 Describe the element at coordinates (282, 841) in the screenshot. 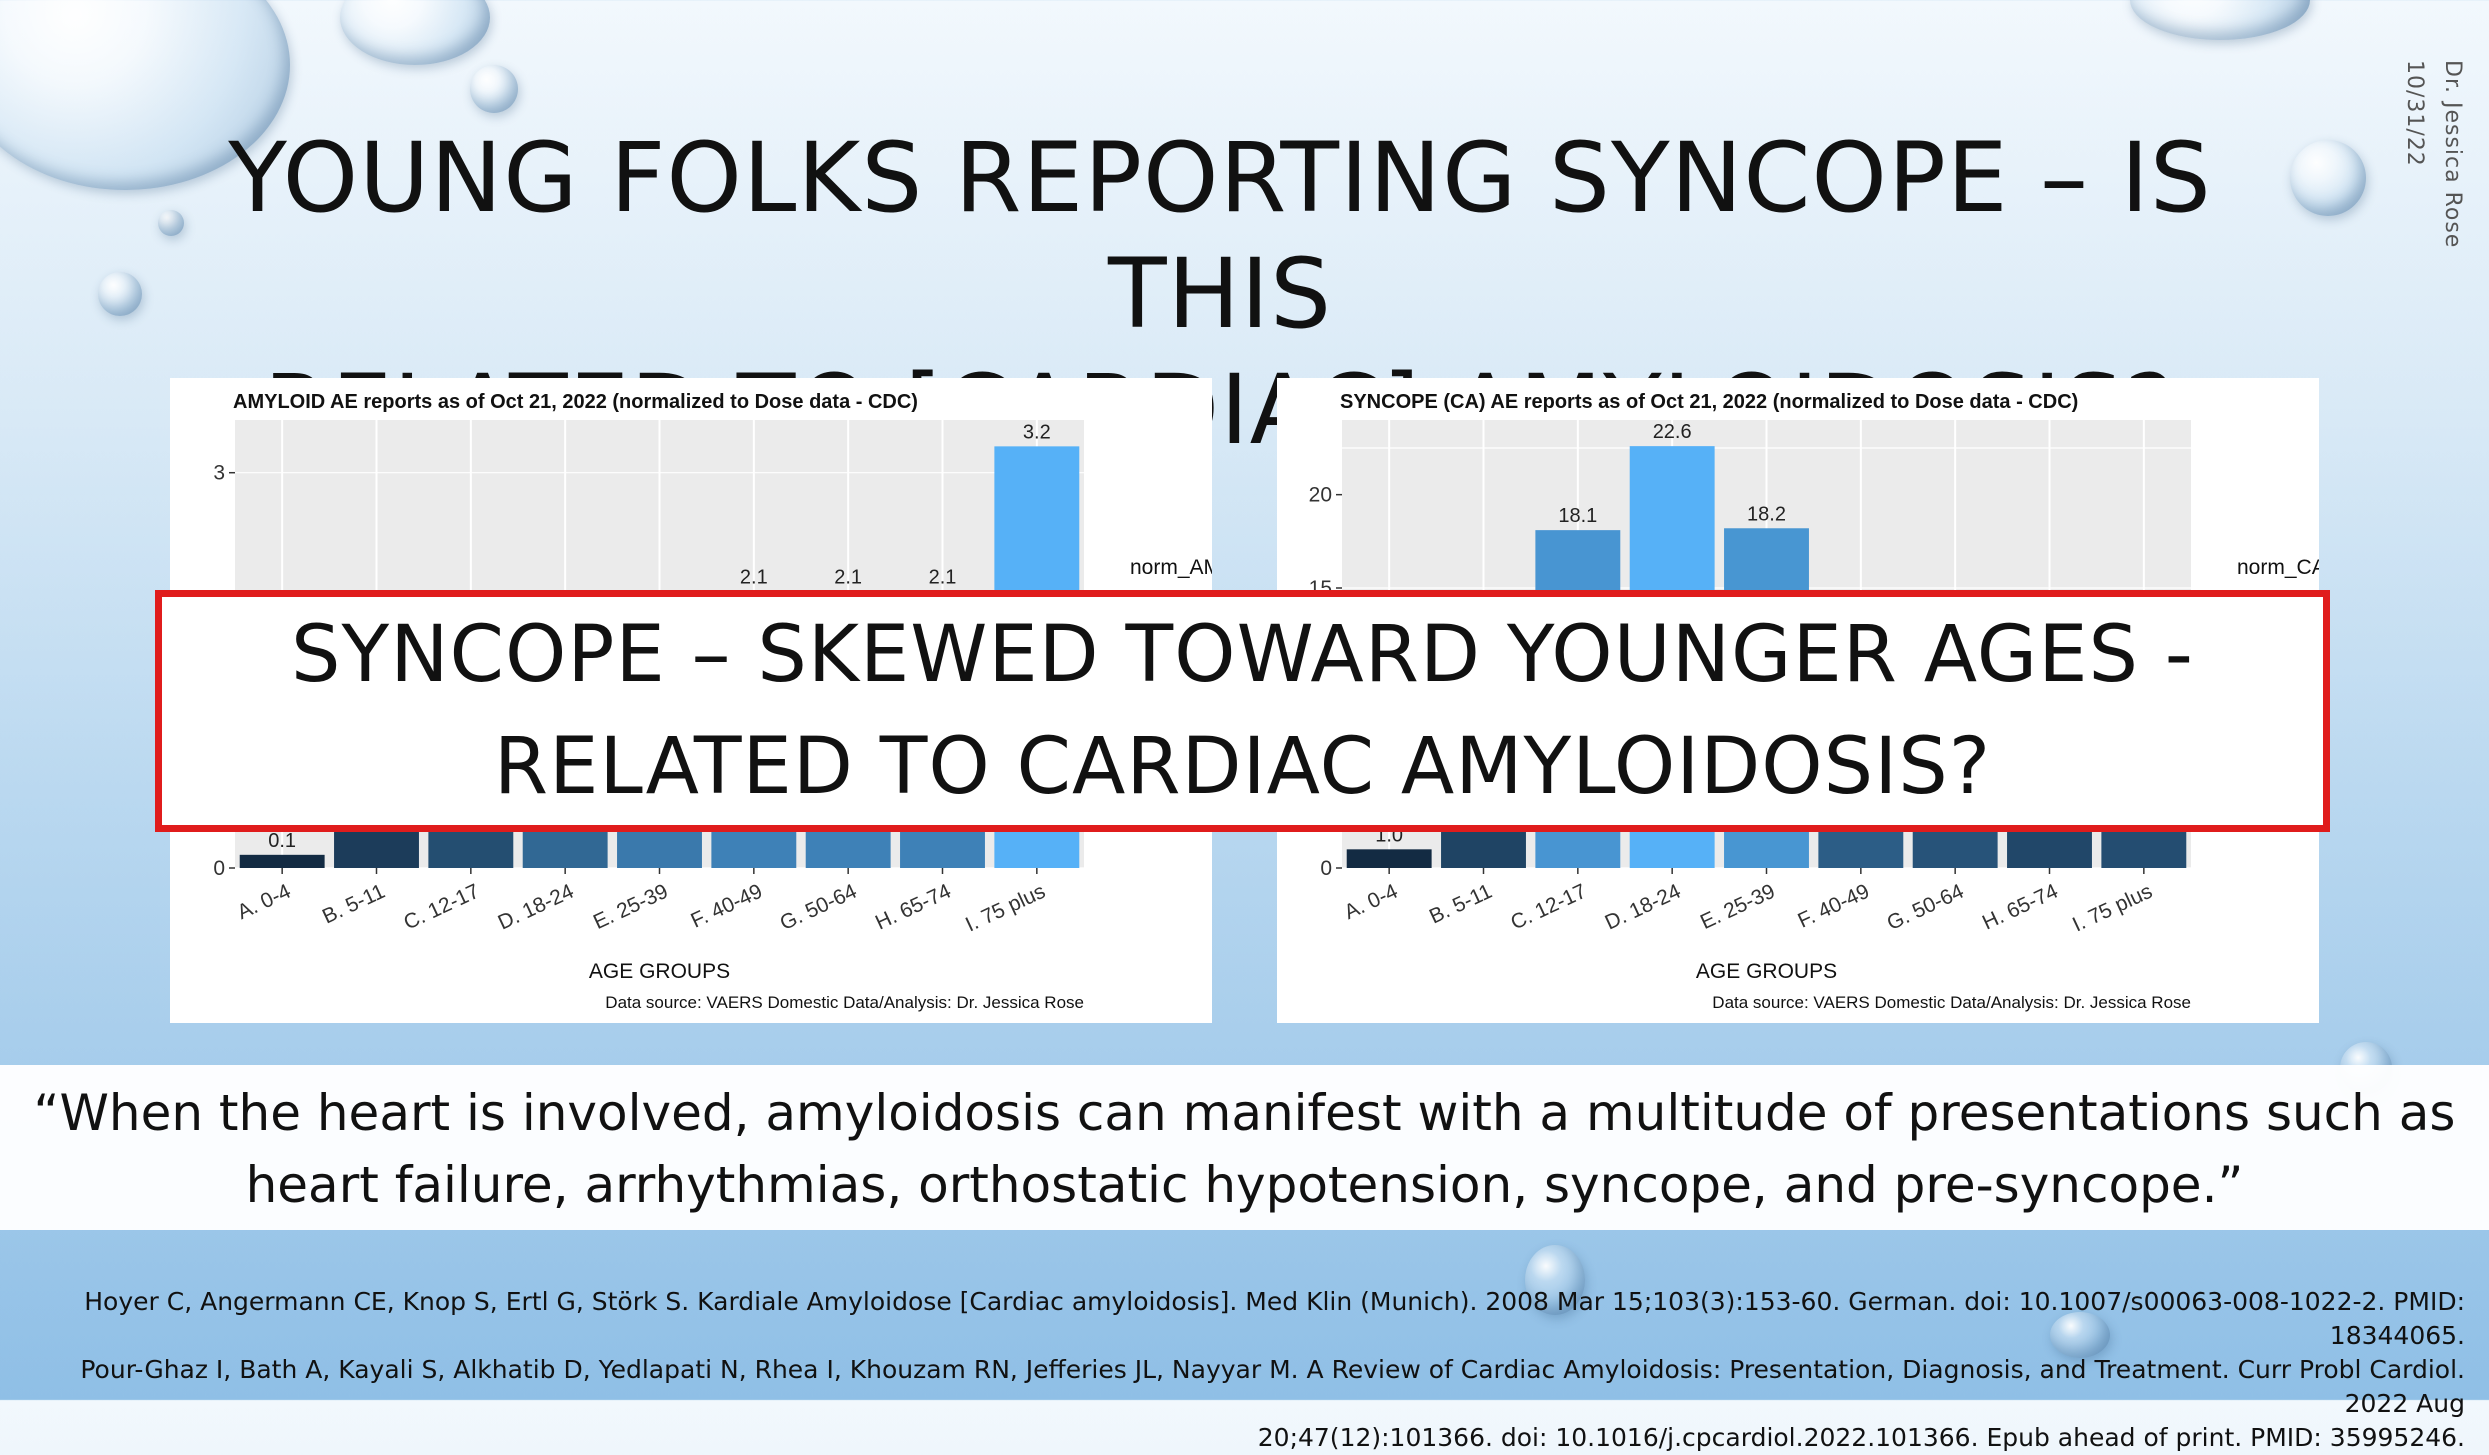

I see `data-label: 0.1` at that location.